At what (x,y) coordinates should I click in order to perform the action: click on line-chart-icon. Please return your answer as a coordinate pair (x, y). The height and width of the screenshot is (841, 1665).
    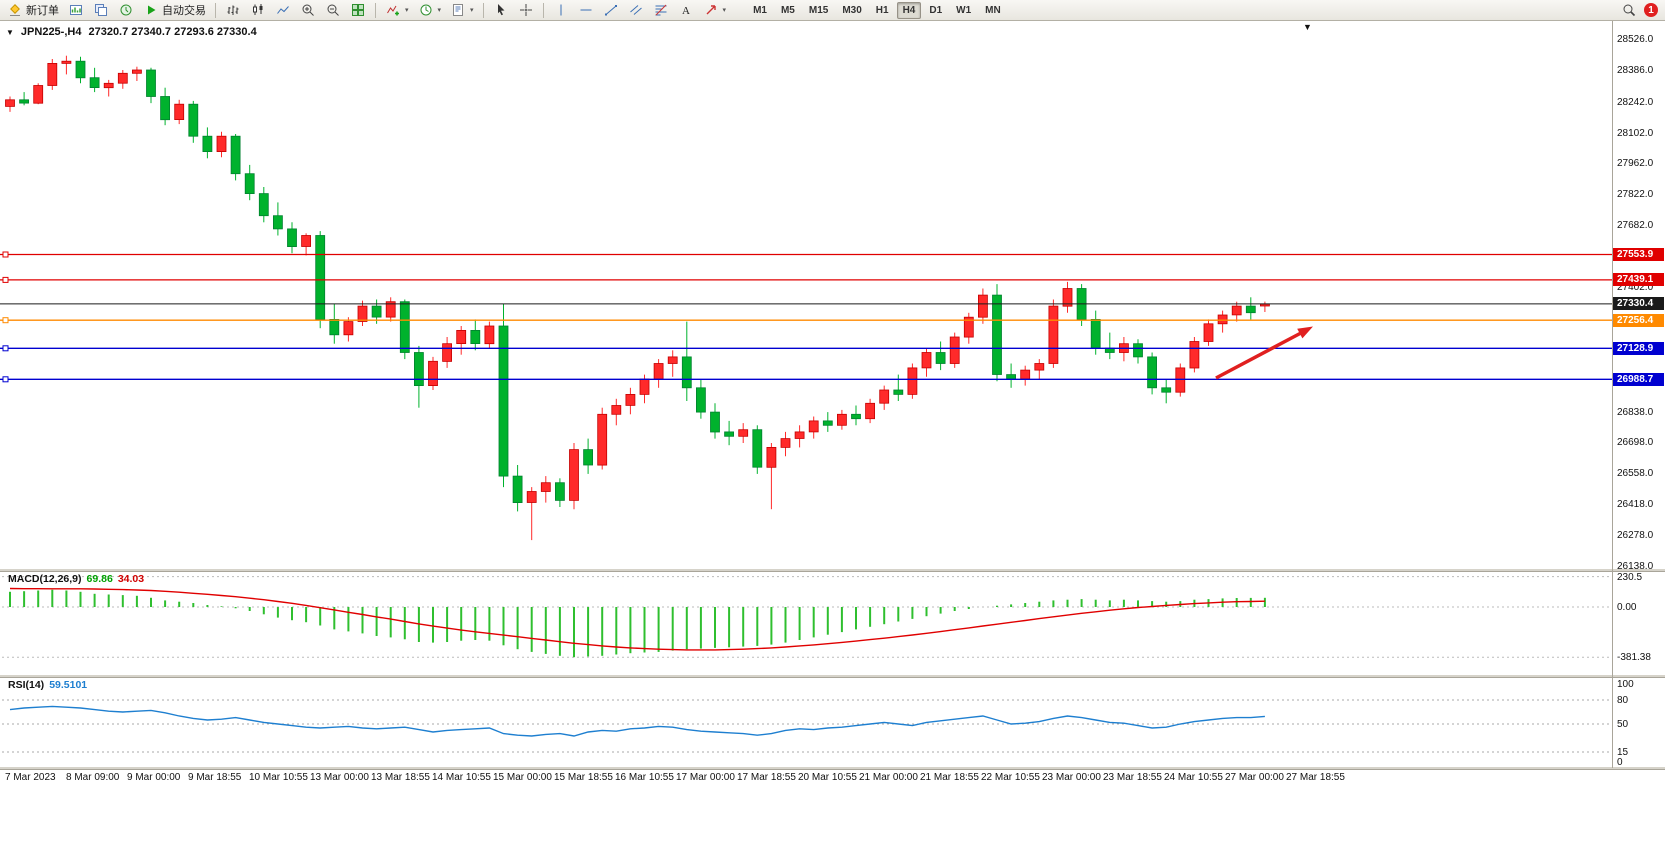
    Looking at the image, I should click on (283, 10).